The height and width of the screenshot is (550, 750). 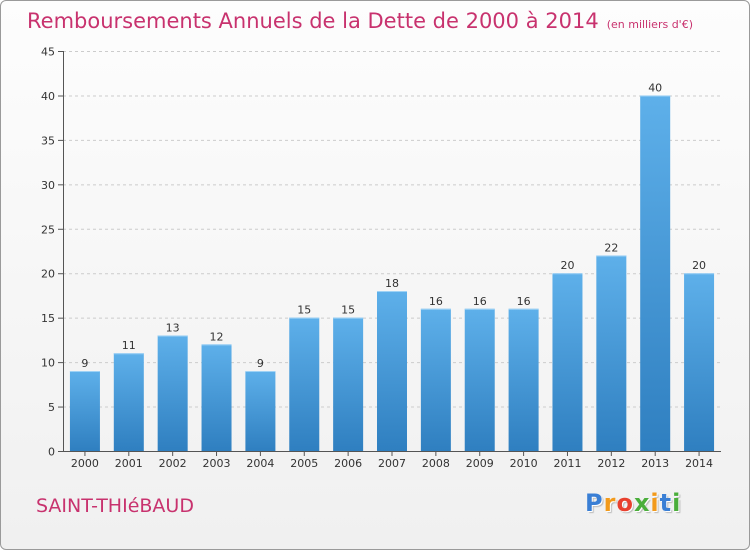 I want to click on data-label: 40, so click(x=655, y=87).